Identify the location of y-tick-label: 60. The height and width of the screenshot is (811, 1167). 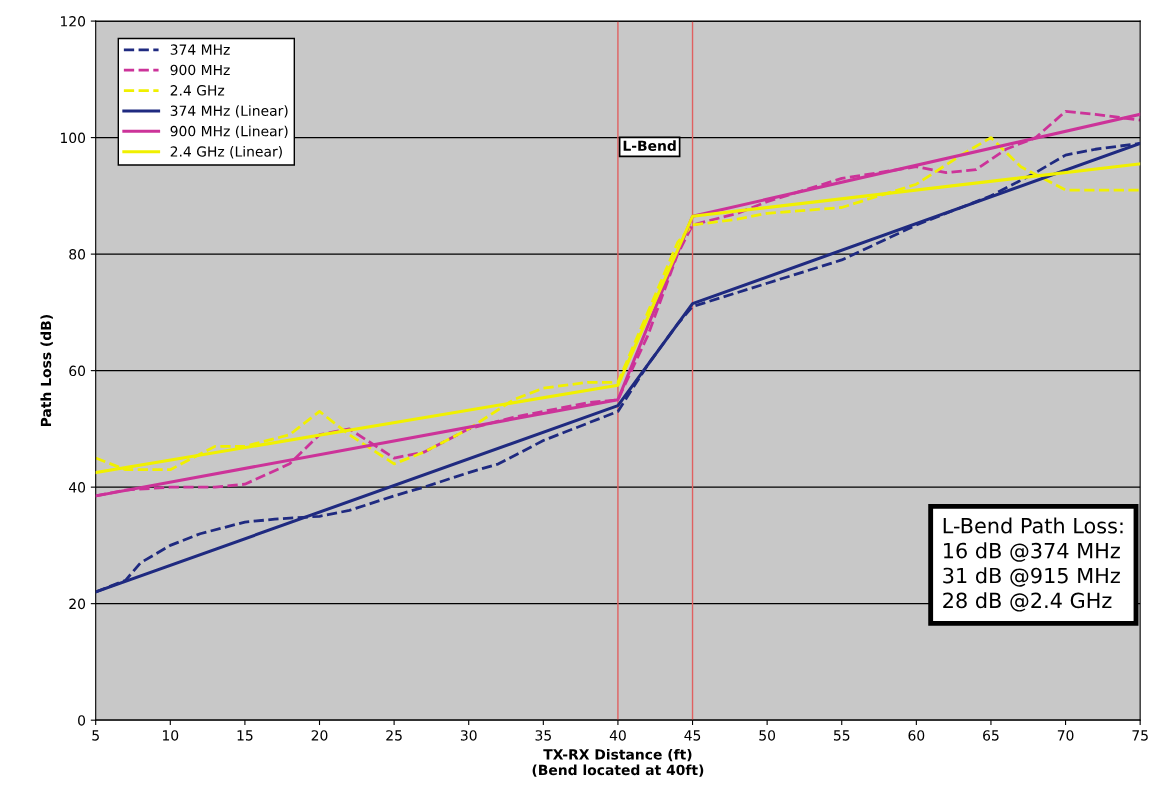
(77, 371).